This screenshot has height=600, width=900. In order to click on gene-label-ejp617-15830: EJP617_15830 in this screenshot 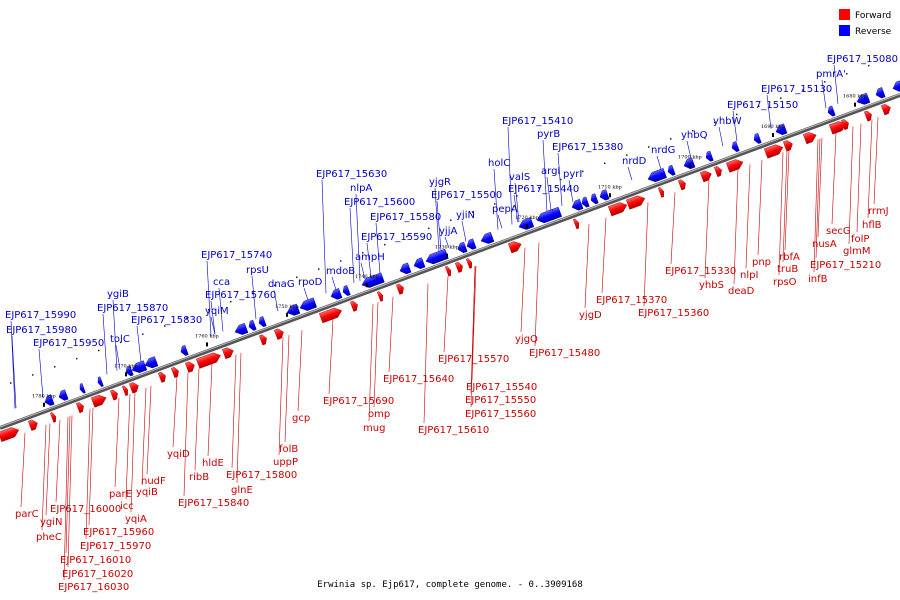, I will do `click(166, 320)`.